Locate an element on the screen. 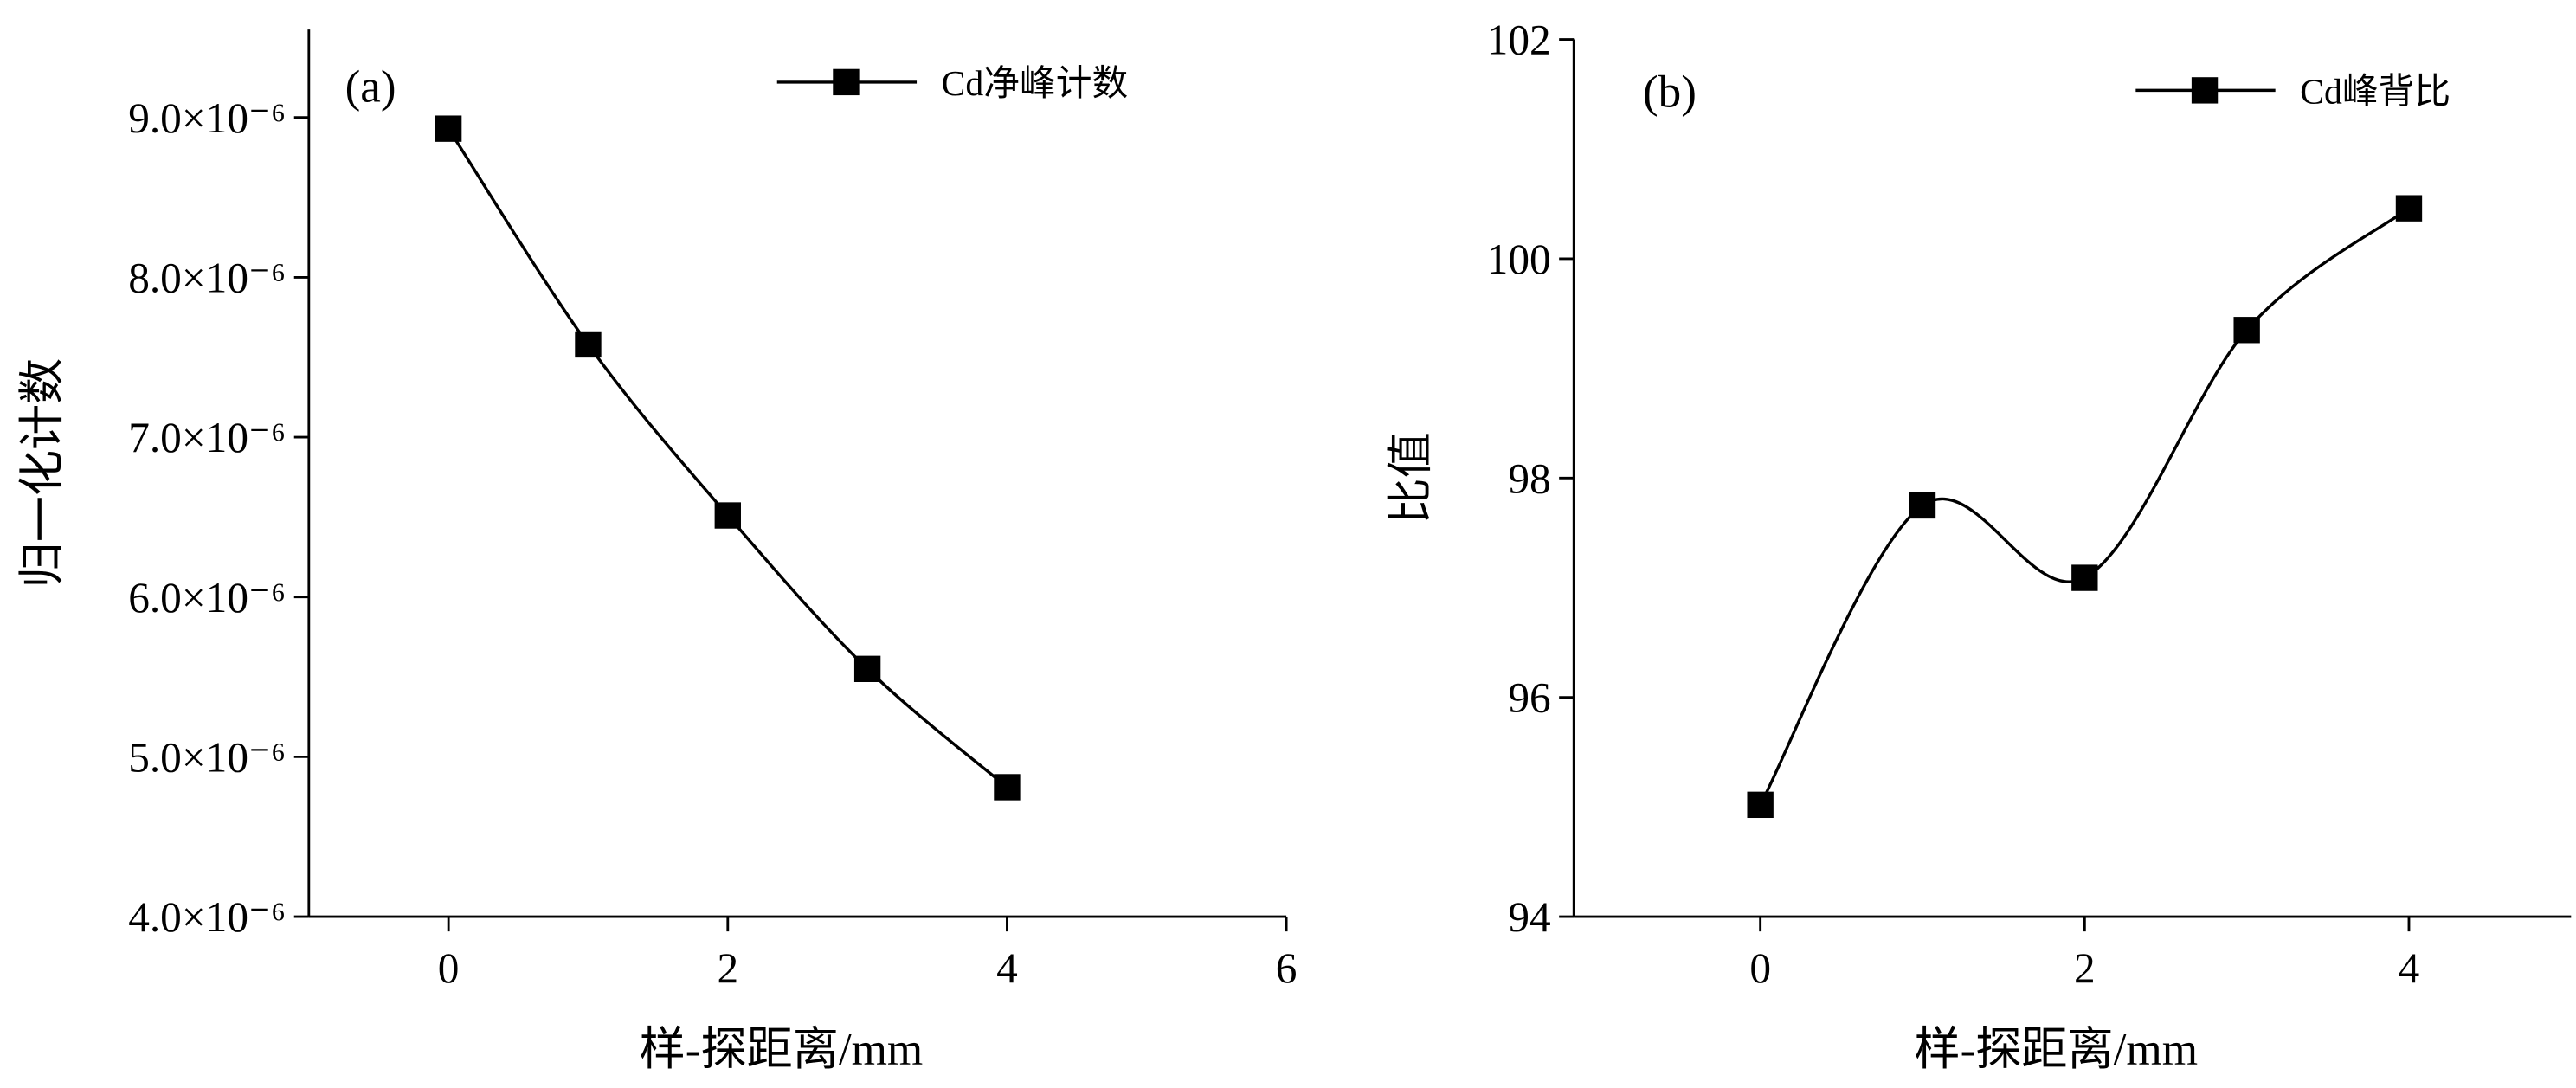 This screenshot has width=2576, height=1088. y-tick-label: 4.0×10⁻⁶ is located at coordinates (207, 917).